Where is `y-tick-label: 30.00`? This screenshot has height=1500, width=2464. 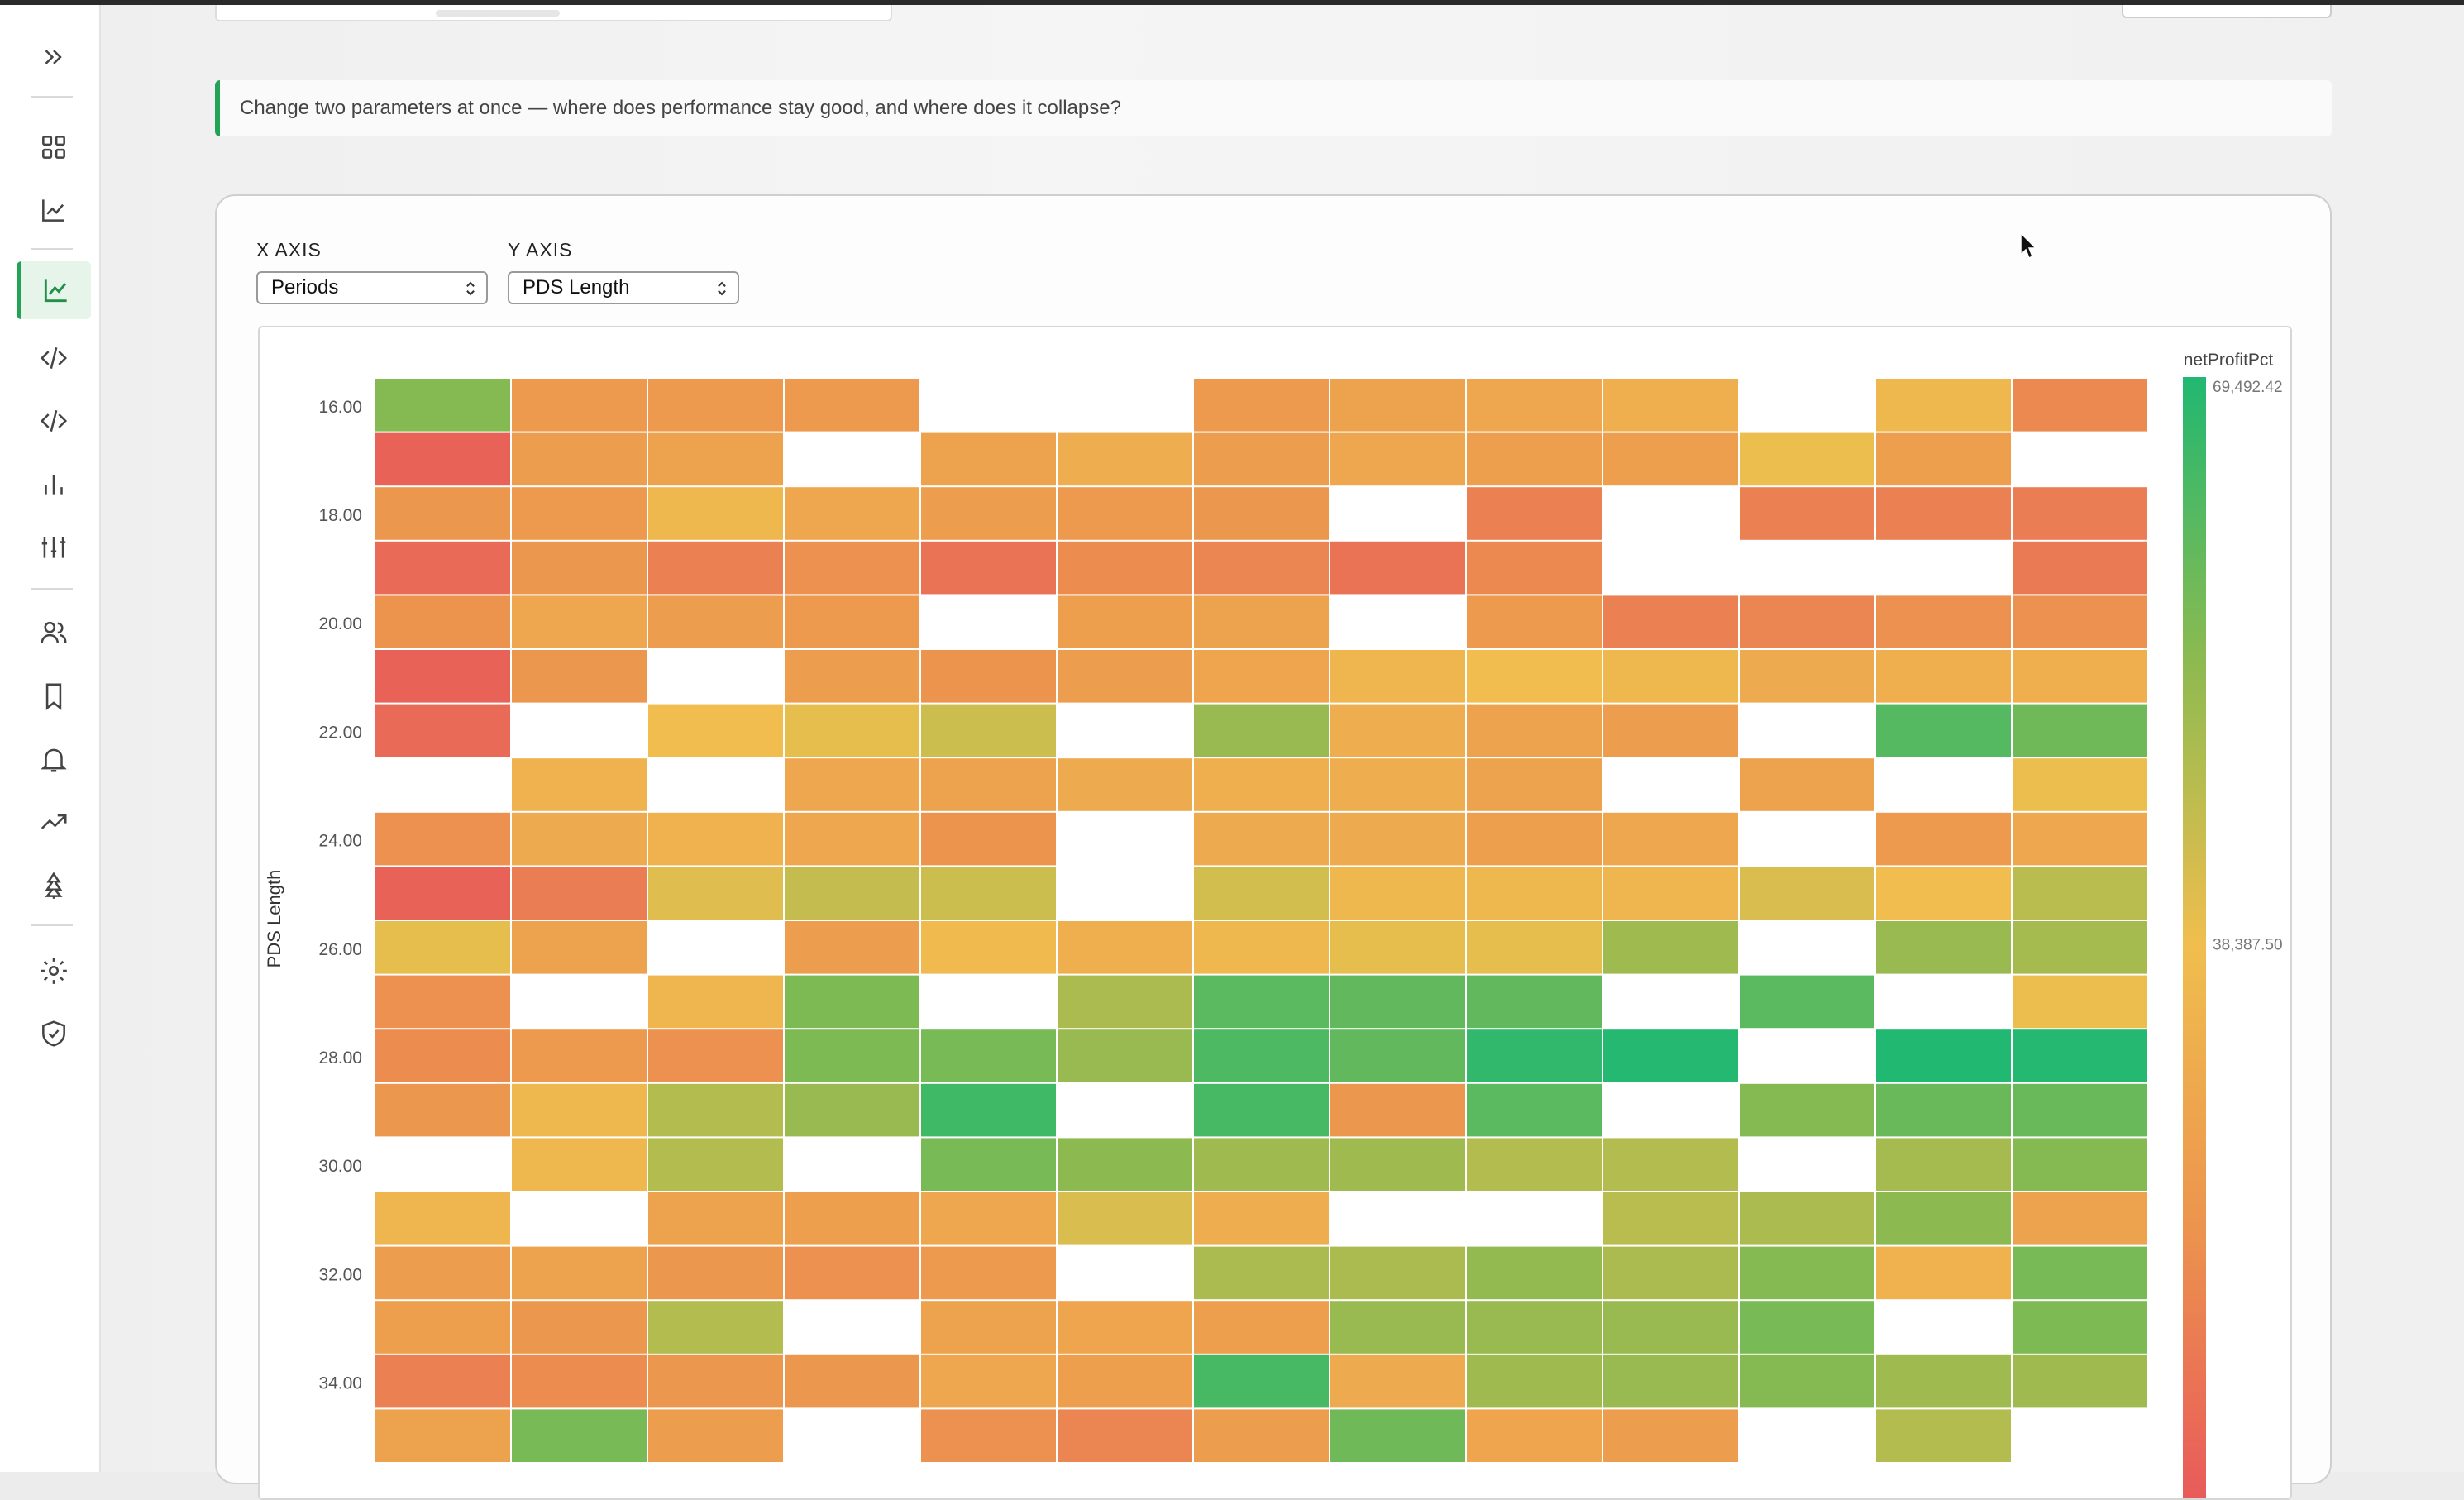
y-tick-label: 30.00 is located at coordinates (340, 1166).